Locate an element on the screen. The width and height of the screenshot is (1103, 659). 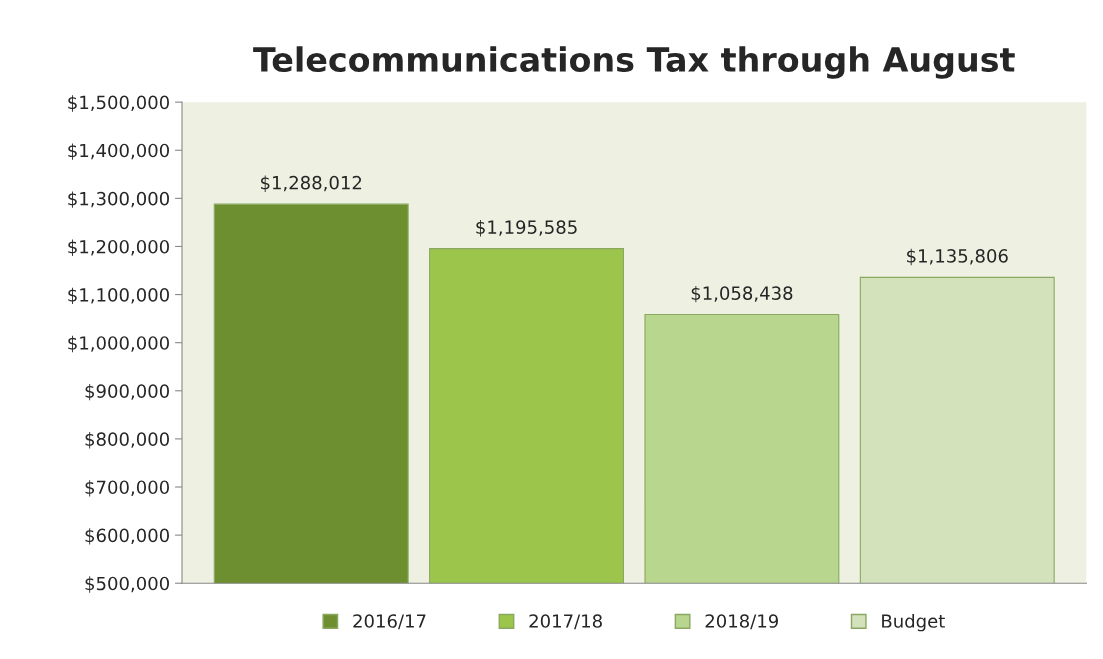
y-tick-label: $900,000 is located at coordinates (127, 392).